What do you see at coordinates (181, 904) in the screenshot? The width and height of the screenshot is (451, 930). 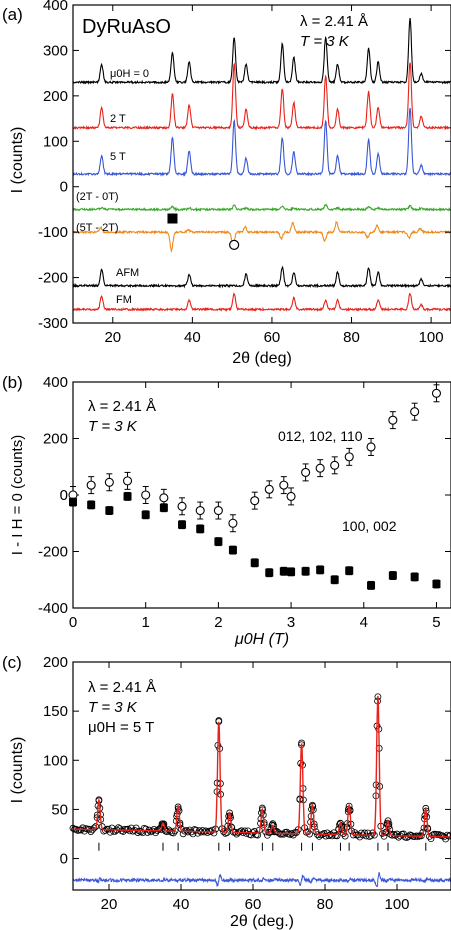 I see `panel-c-x-tick-label: 40` at bounding box center [181, 904].